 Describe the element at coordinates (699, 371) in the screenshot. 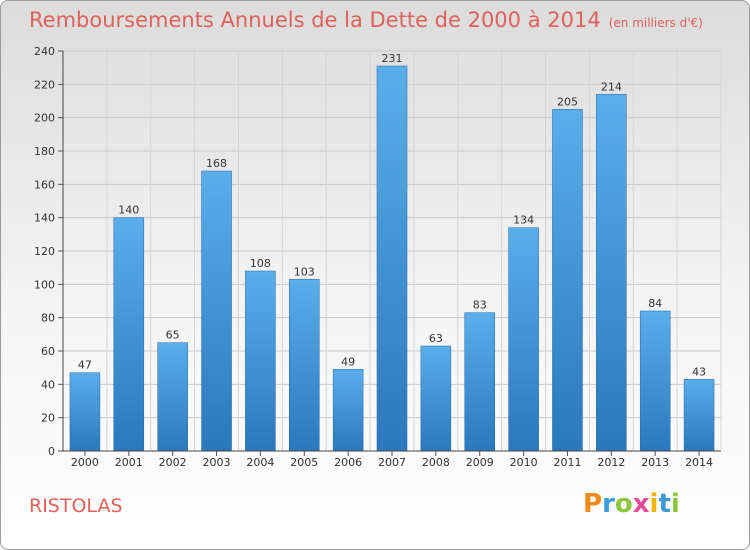

I see `bar-value-label: 43` at that location.